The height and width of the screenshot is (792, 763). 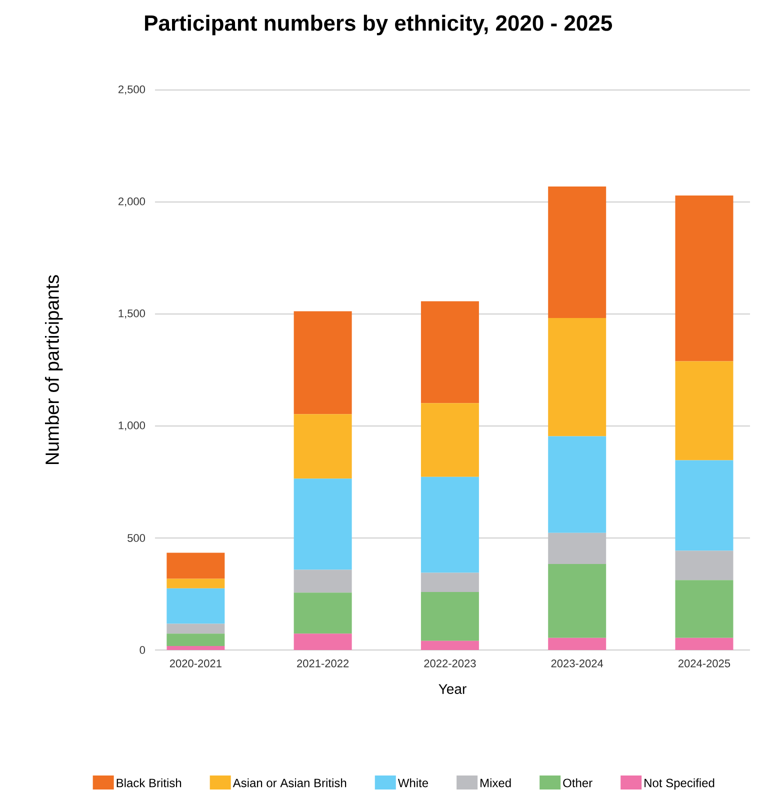 I want to click on legend-label: White, so click(x=413, y=783).